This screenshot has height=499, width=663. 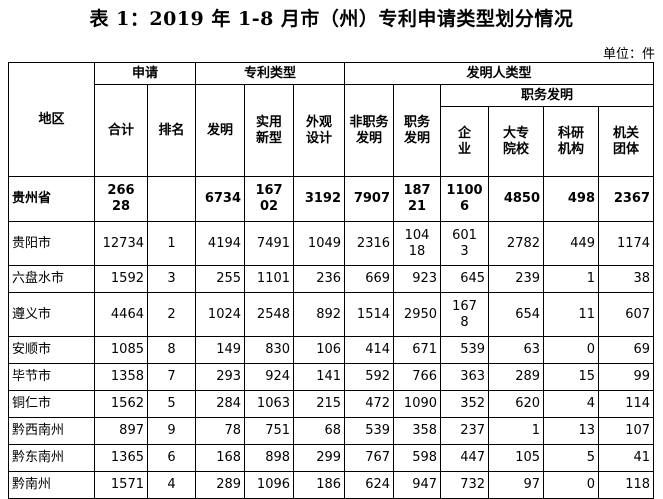 What do you see at coordinates (626, 314) in the screenshot?
I see `cell-government: 607` at bounding box center [626, 314].